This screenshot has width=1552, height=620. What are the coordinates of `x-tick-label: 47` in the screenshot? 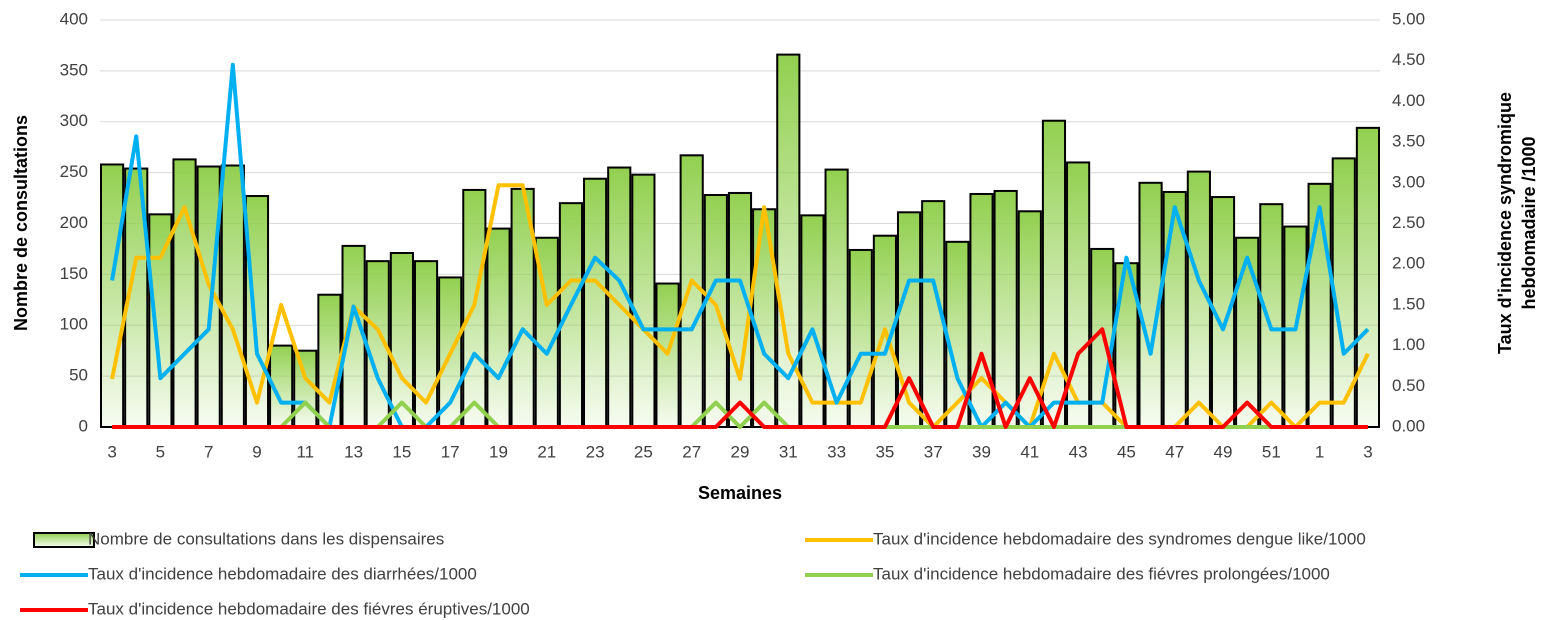 It's located at (1174, 451).